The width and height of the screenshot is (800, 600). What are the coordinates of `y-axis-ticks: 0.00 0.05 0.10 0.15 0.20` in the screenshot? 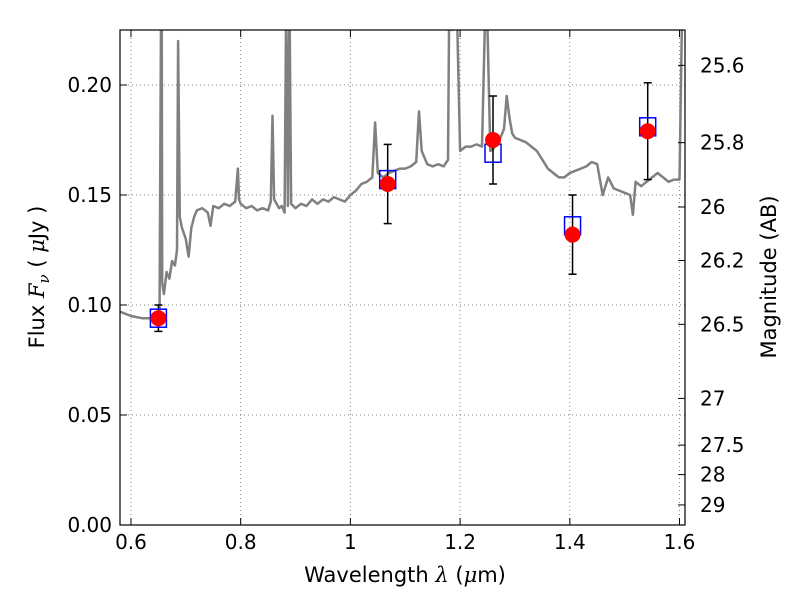 It's located at (97, 305).